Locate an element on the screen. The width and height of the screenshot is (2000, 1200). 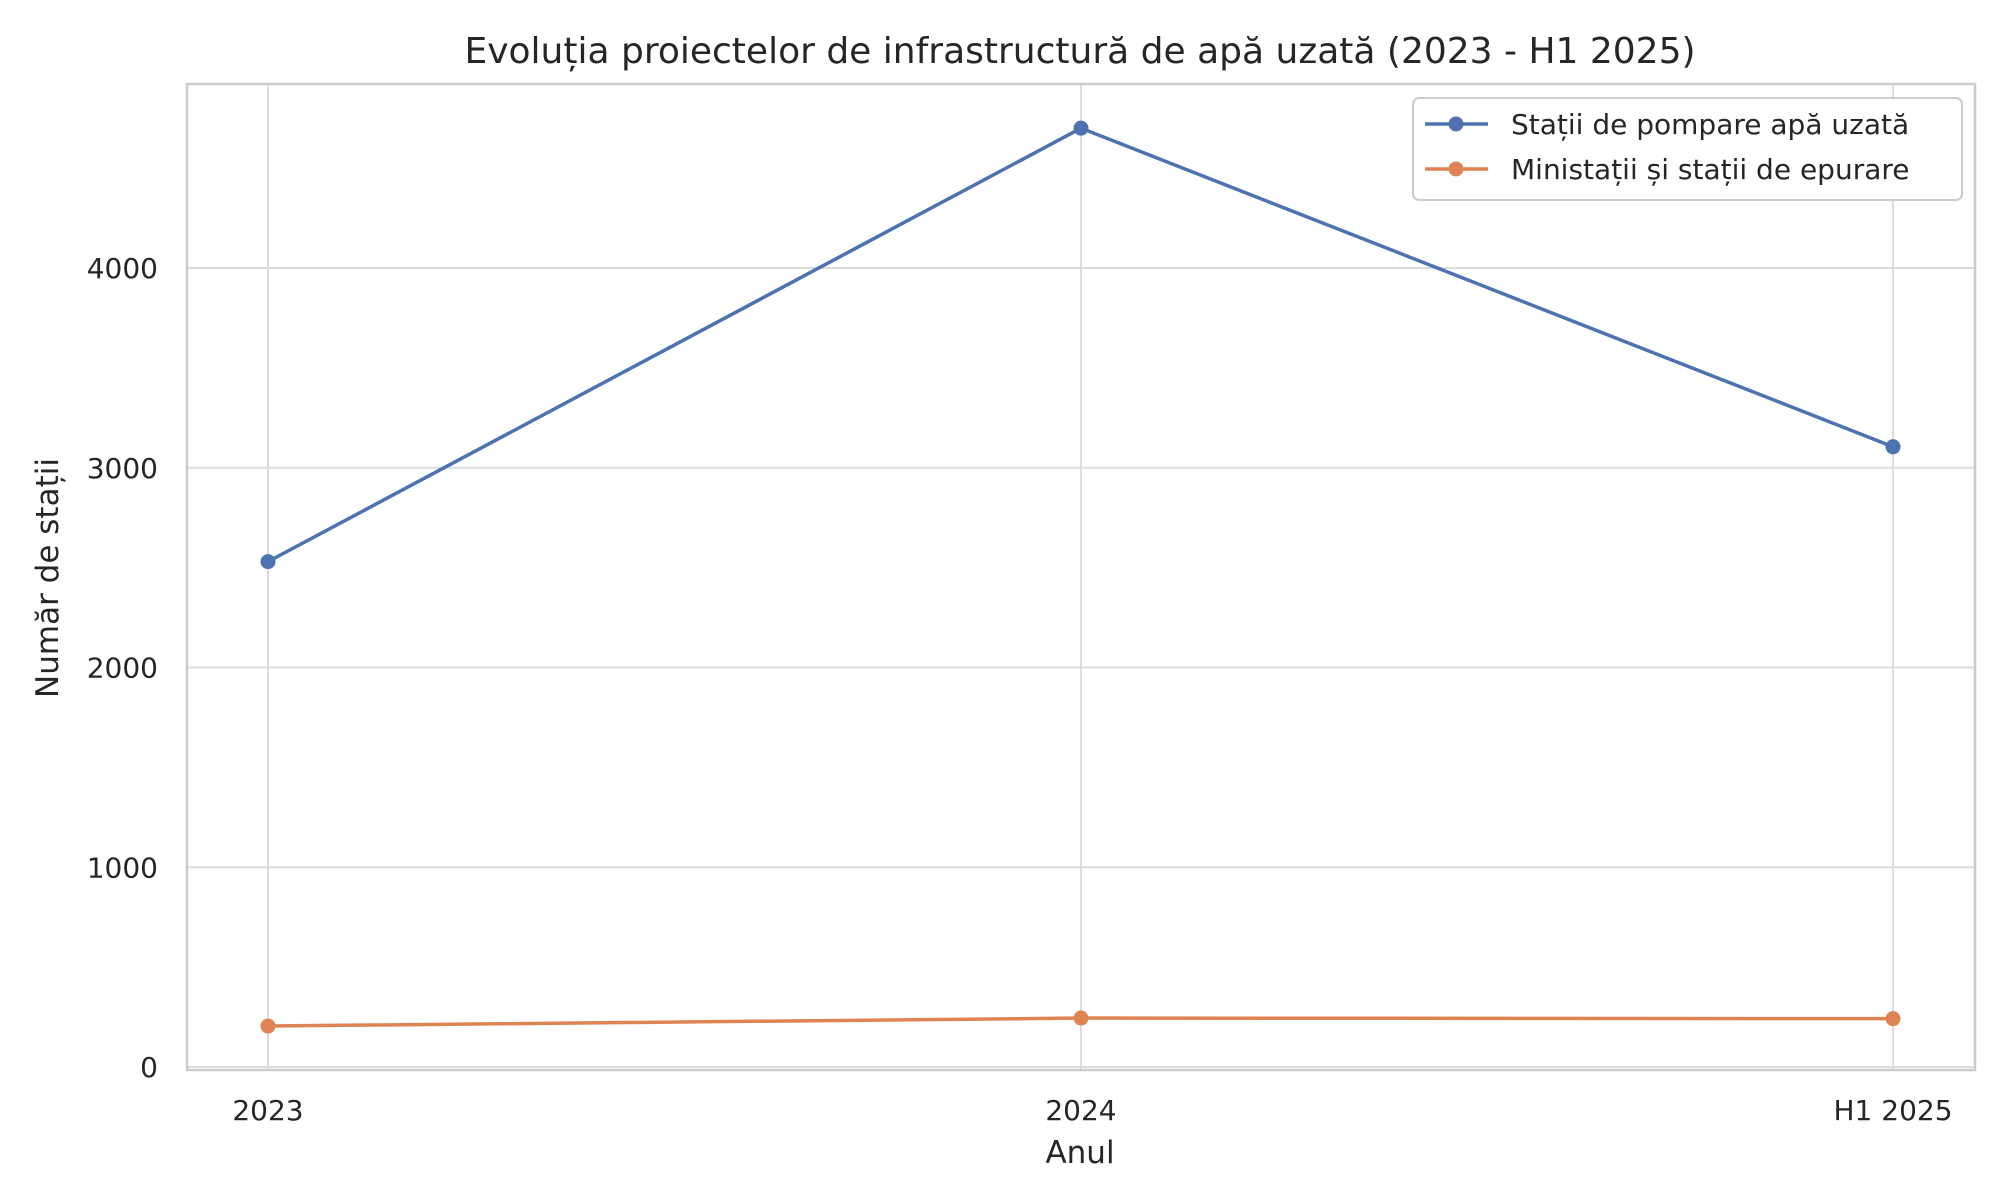
legend-label: Ministații și stații de epurare is located at coordinates (1710, 169).